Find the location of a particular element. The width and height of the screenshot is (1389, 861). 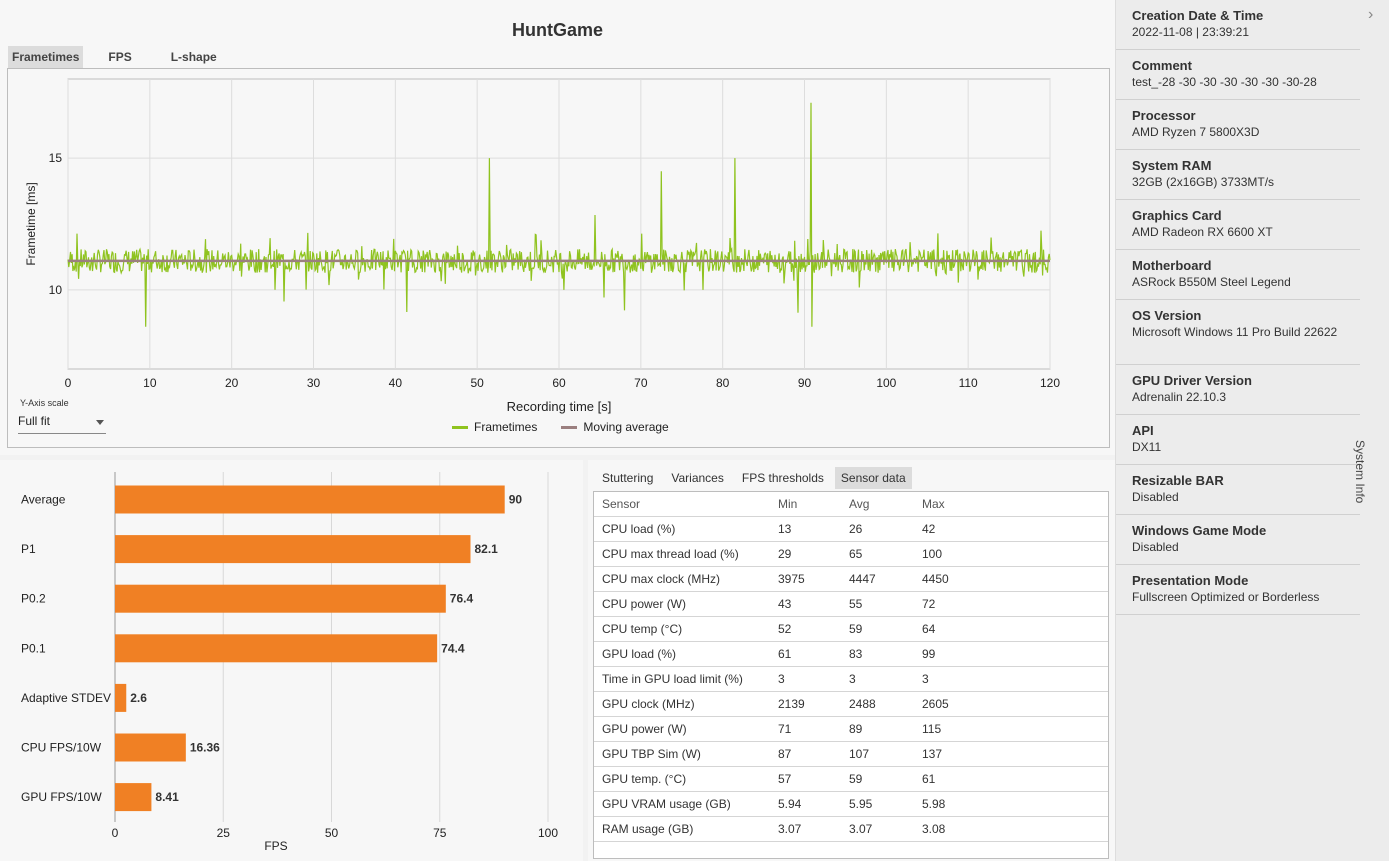

tab-fps-thresholds: FPS thresholds is located at coordinates (782, 478).